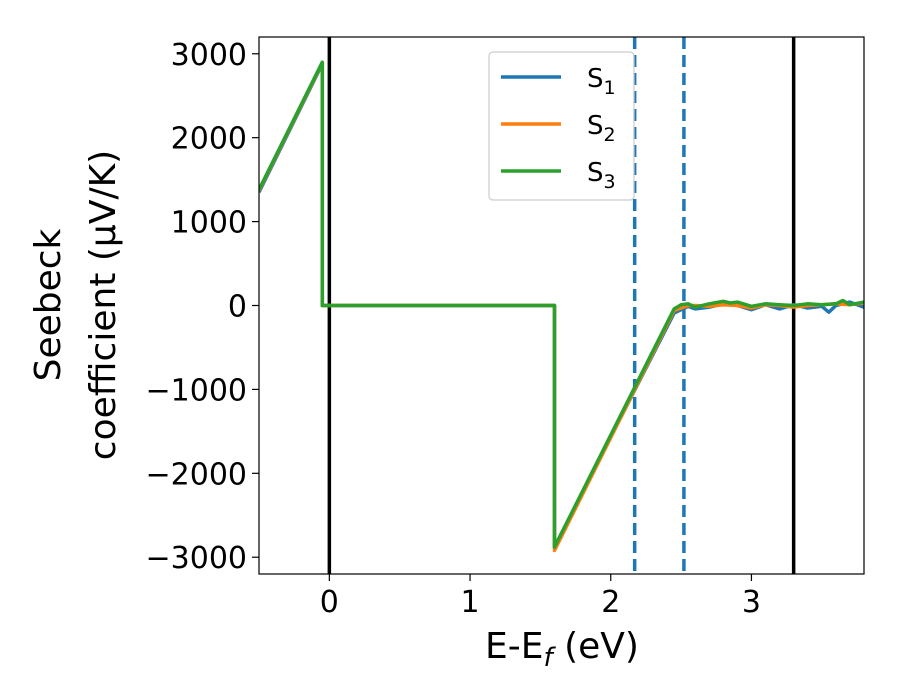  I want to click on legend: S1 S2 S3, so click(561, 126).